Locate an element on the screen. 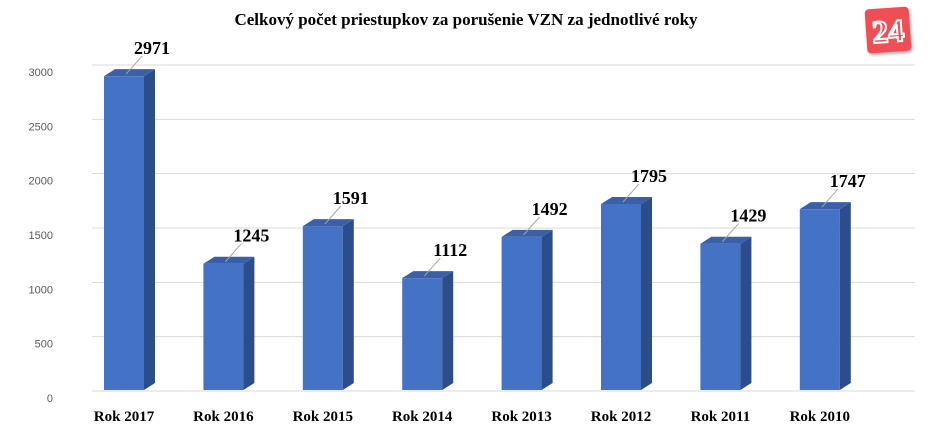 The width and height of the screenshot is (932, 438). x-category-label: Rok 2015 is located at coordinates (323, 417).